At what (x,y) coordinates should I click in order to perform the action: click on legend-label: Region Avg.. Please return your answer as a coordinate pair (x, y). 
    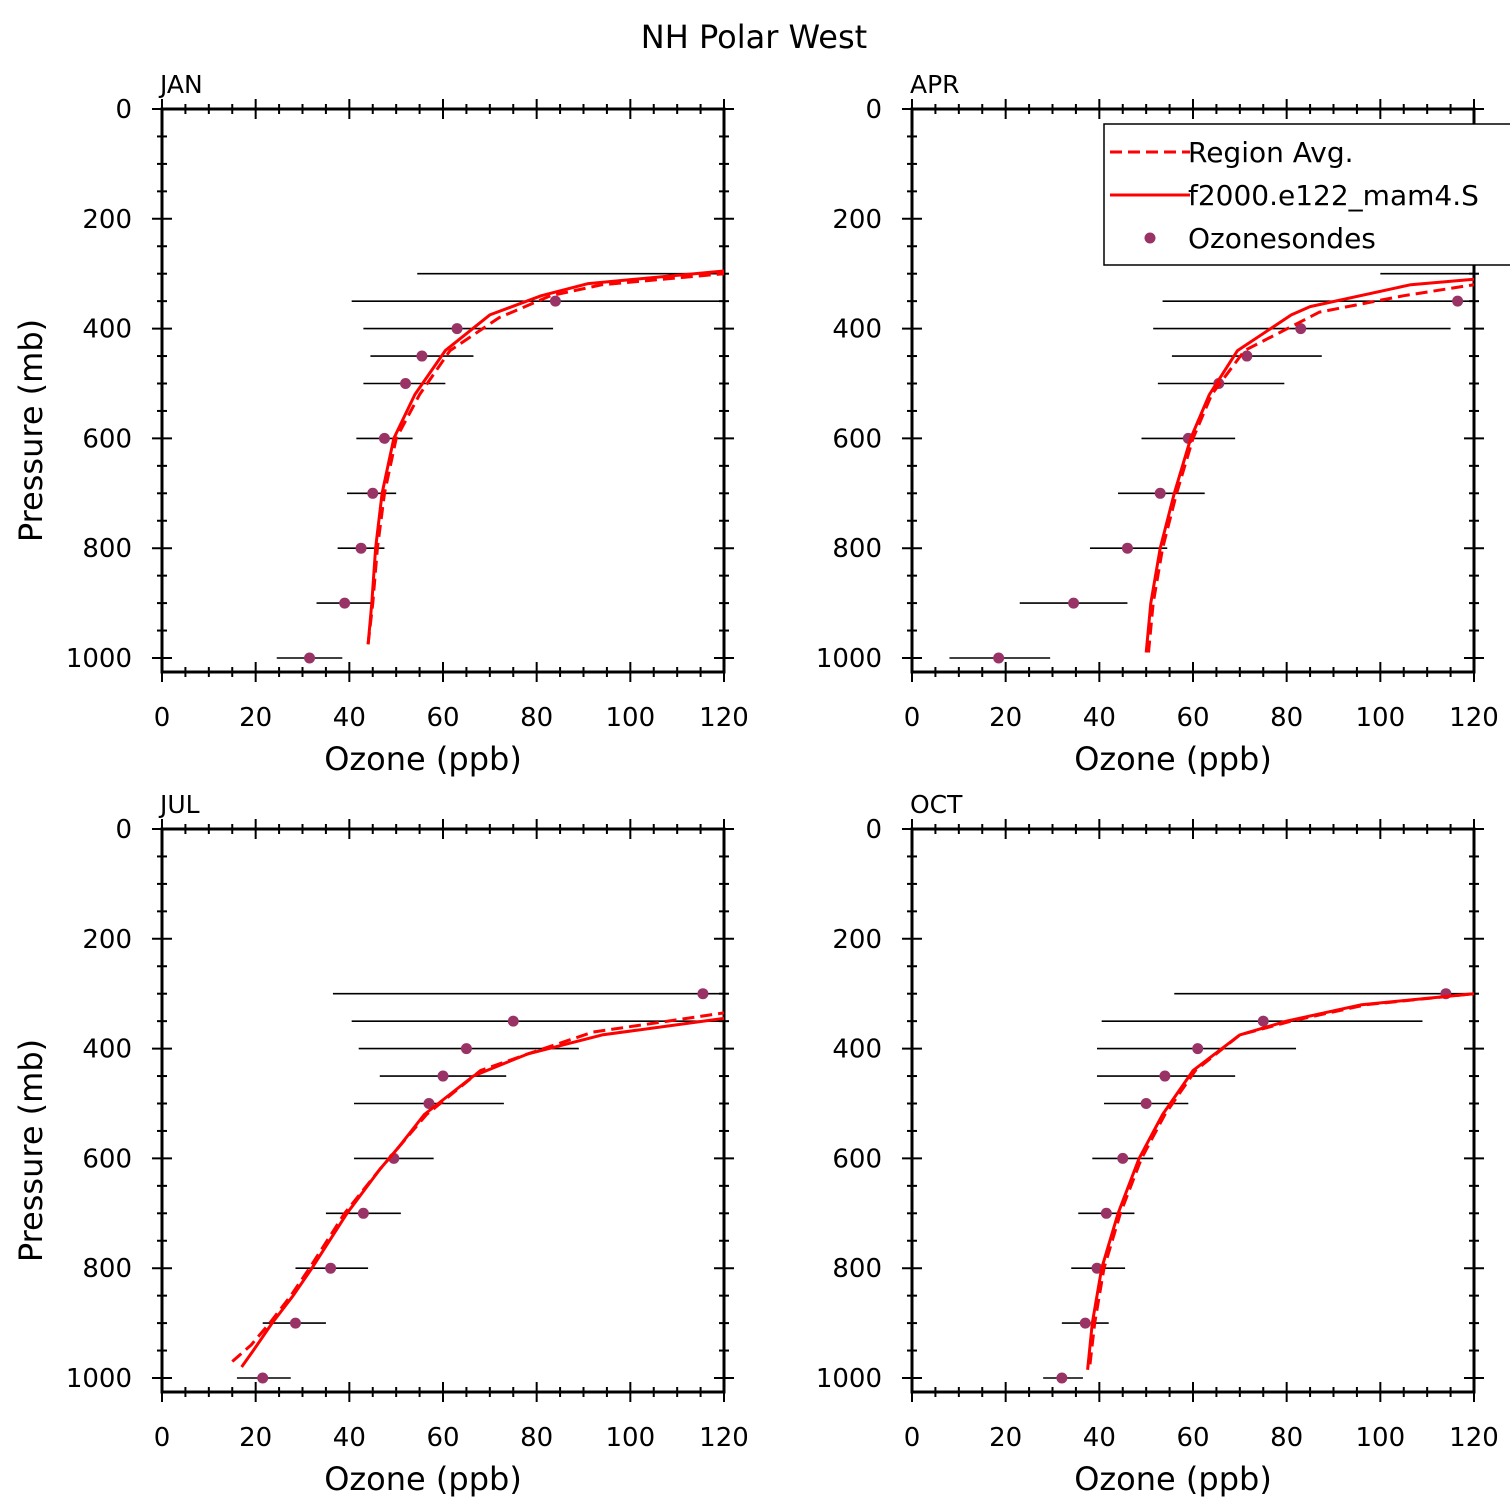
    Looking at the image, I should click on (1271, 152).